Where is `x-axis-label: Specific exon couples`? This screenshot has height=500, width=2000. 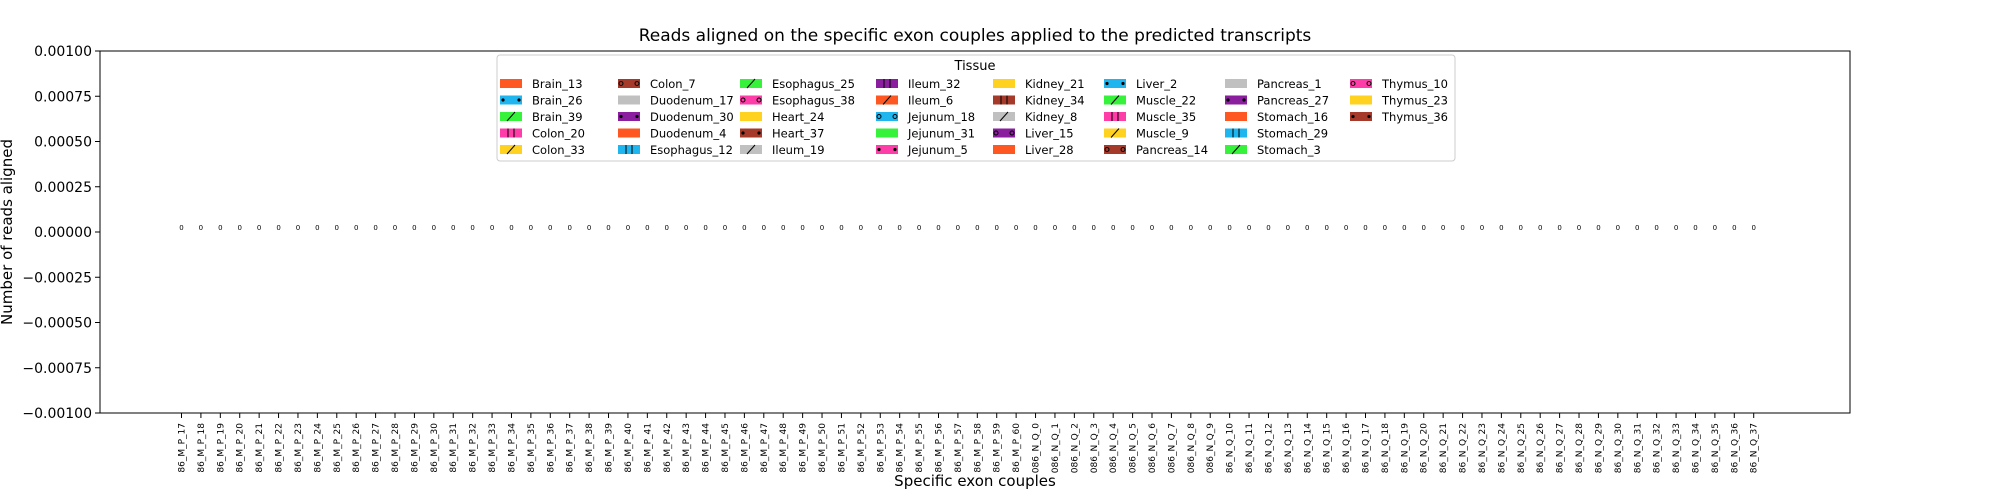 x-axis-label: Specific exon couples is located at coordinates (975, 481).